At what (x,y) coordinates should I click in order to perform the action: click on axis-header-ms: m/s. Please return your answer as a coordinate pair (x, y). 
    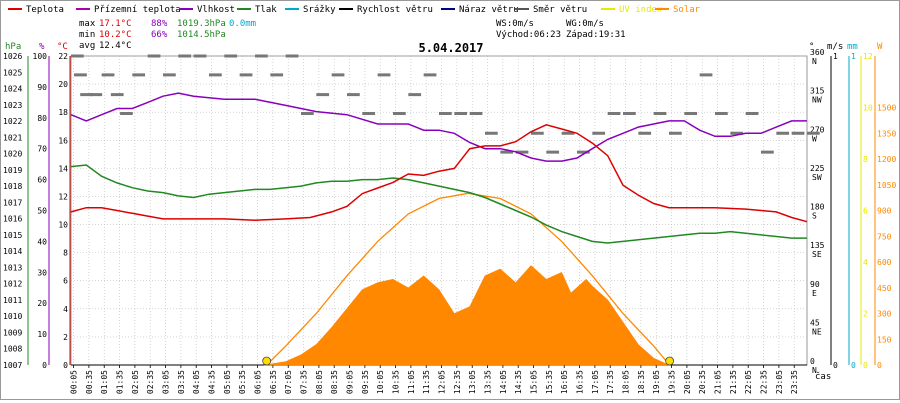
    Looking at the image, I should click on (835, 47).